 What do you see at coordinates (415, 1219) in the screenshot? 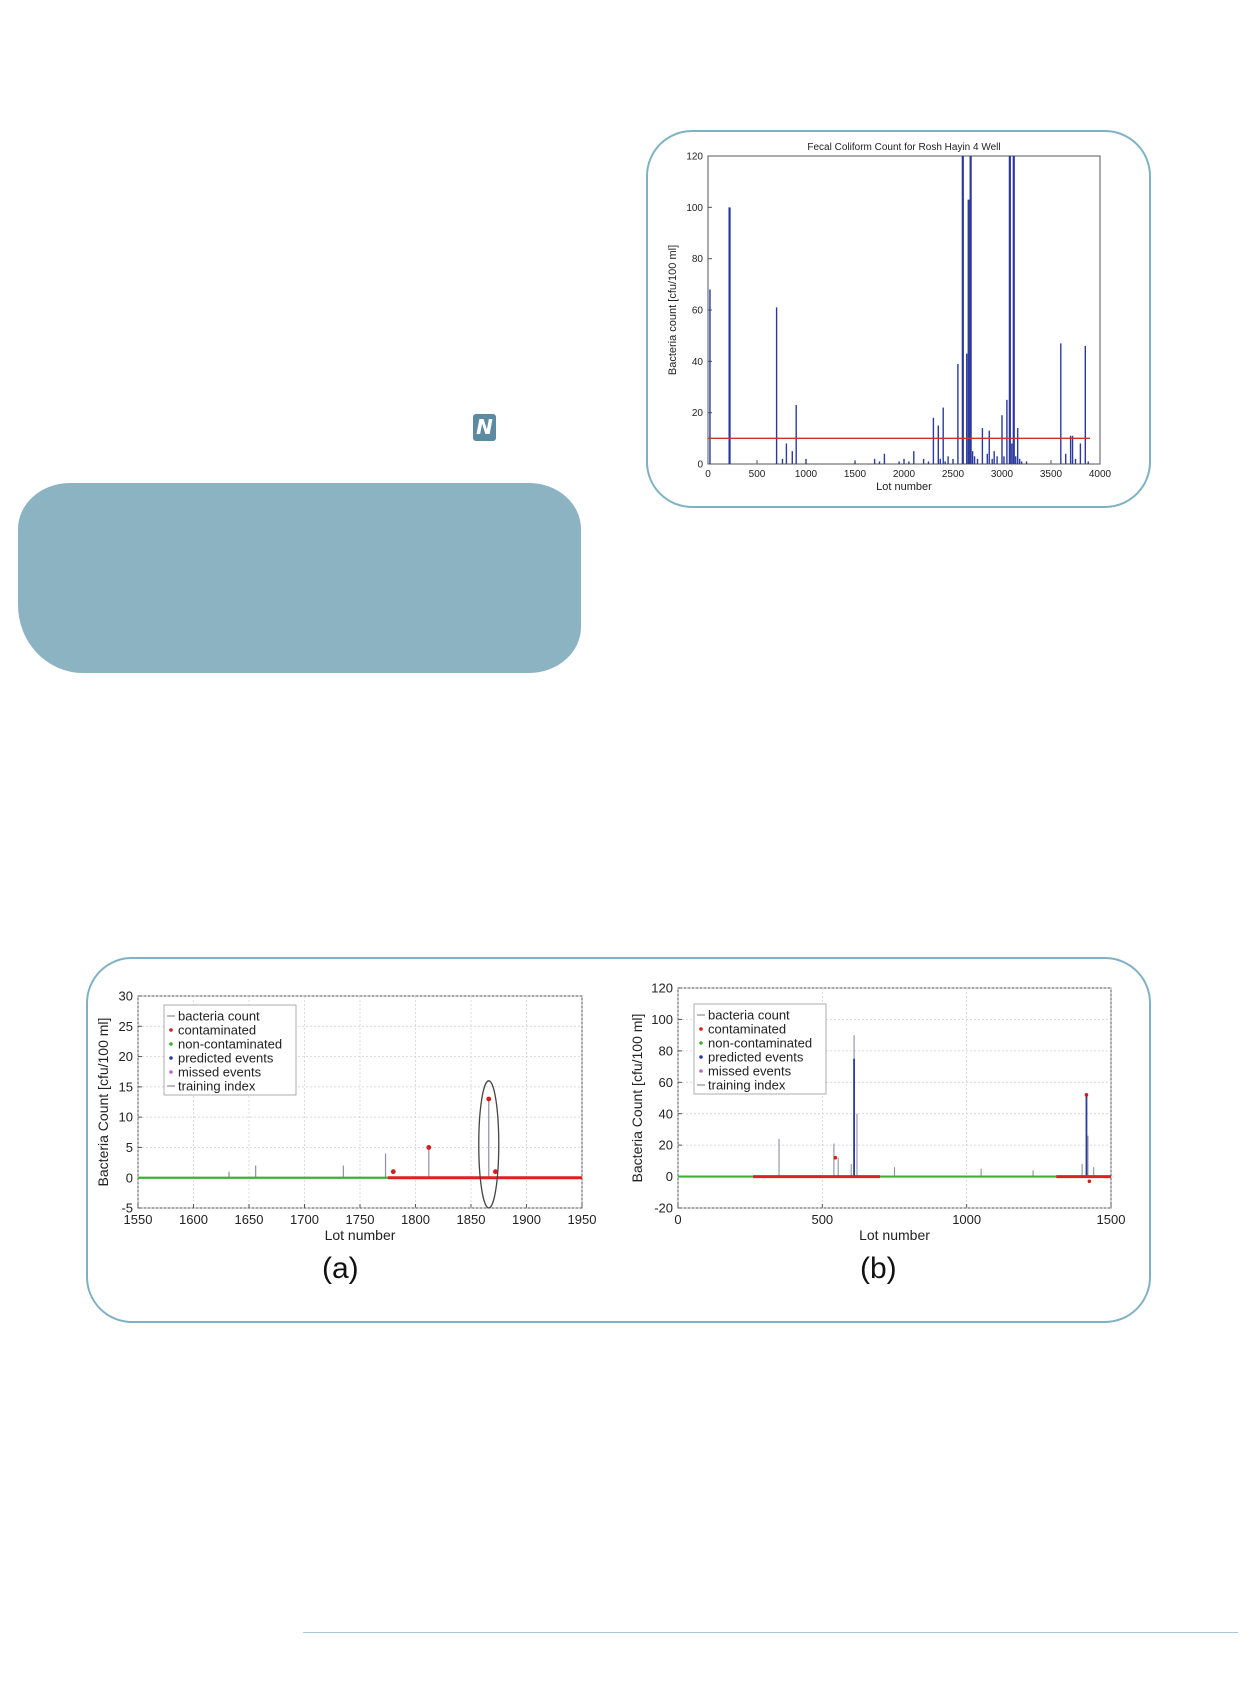
I see `x-tick-label: 1800` at bounding box center [415, 1219].